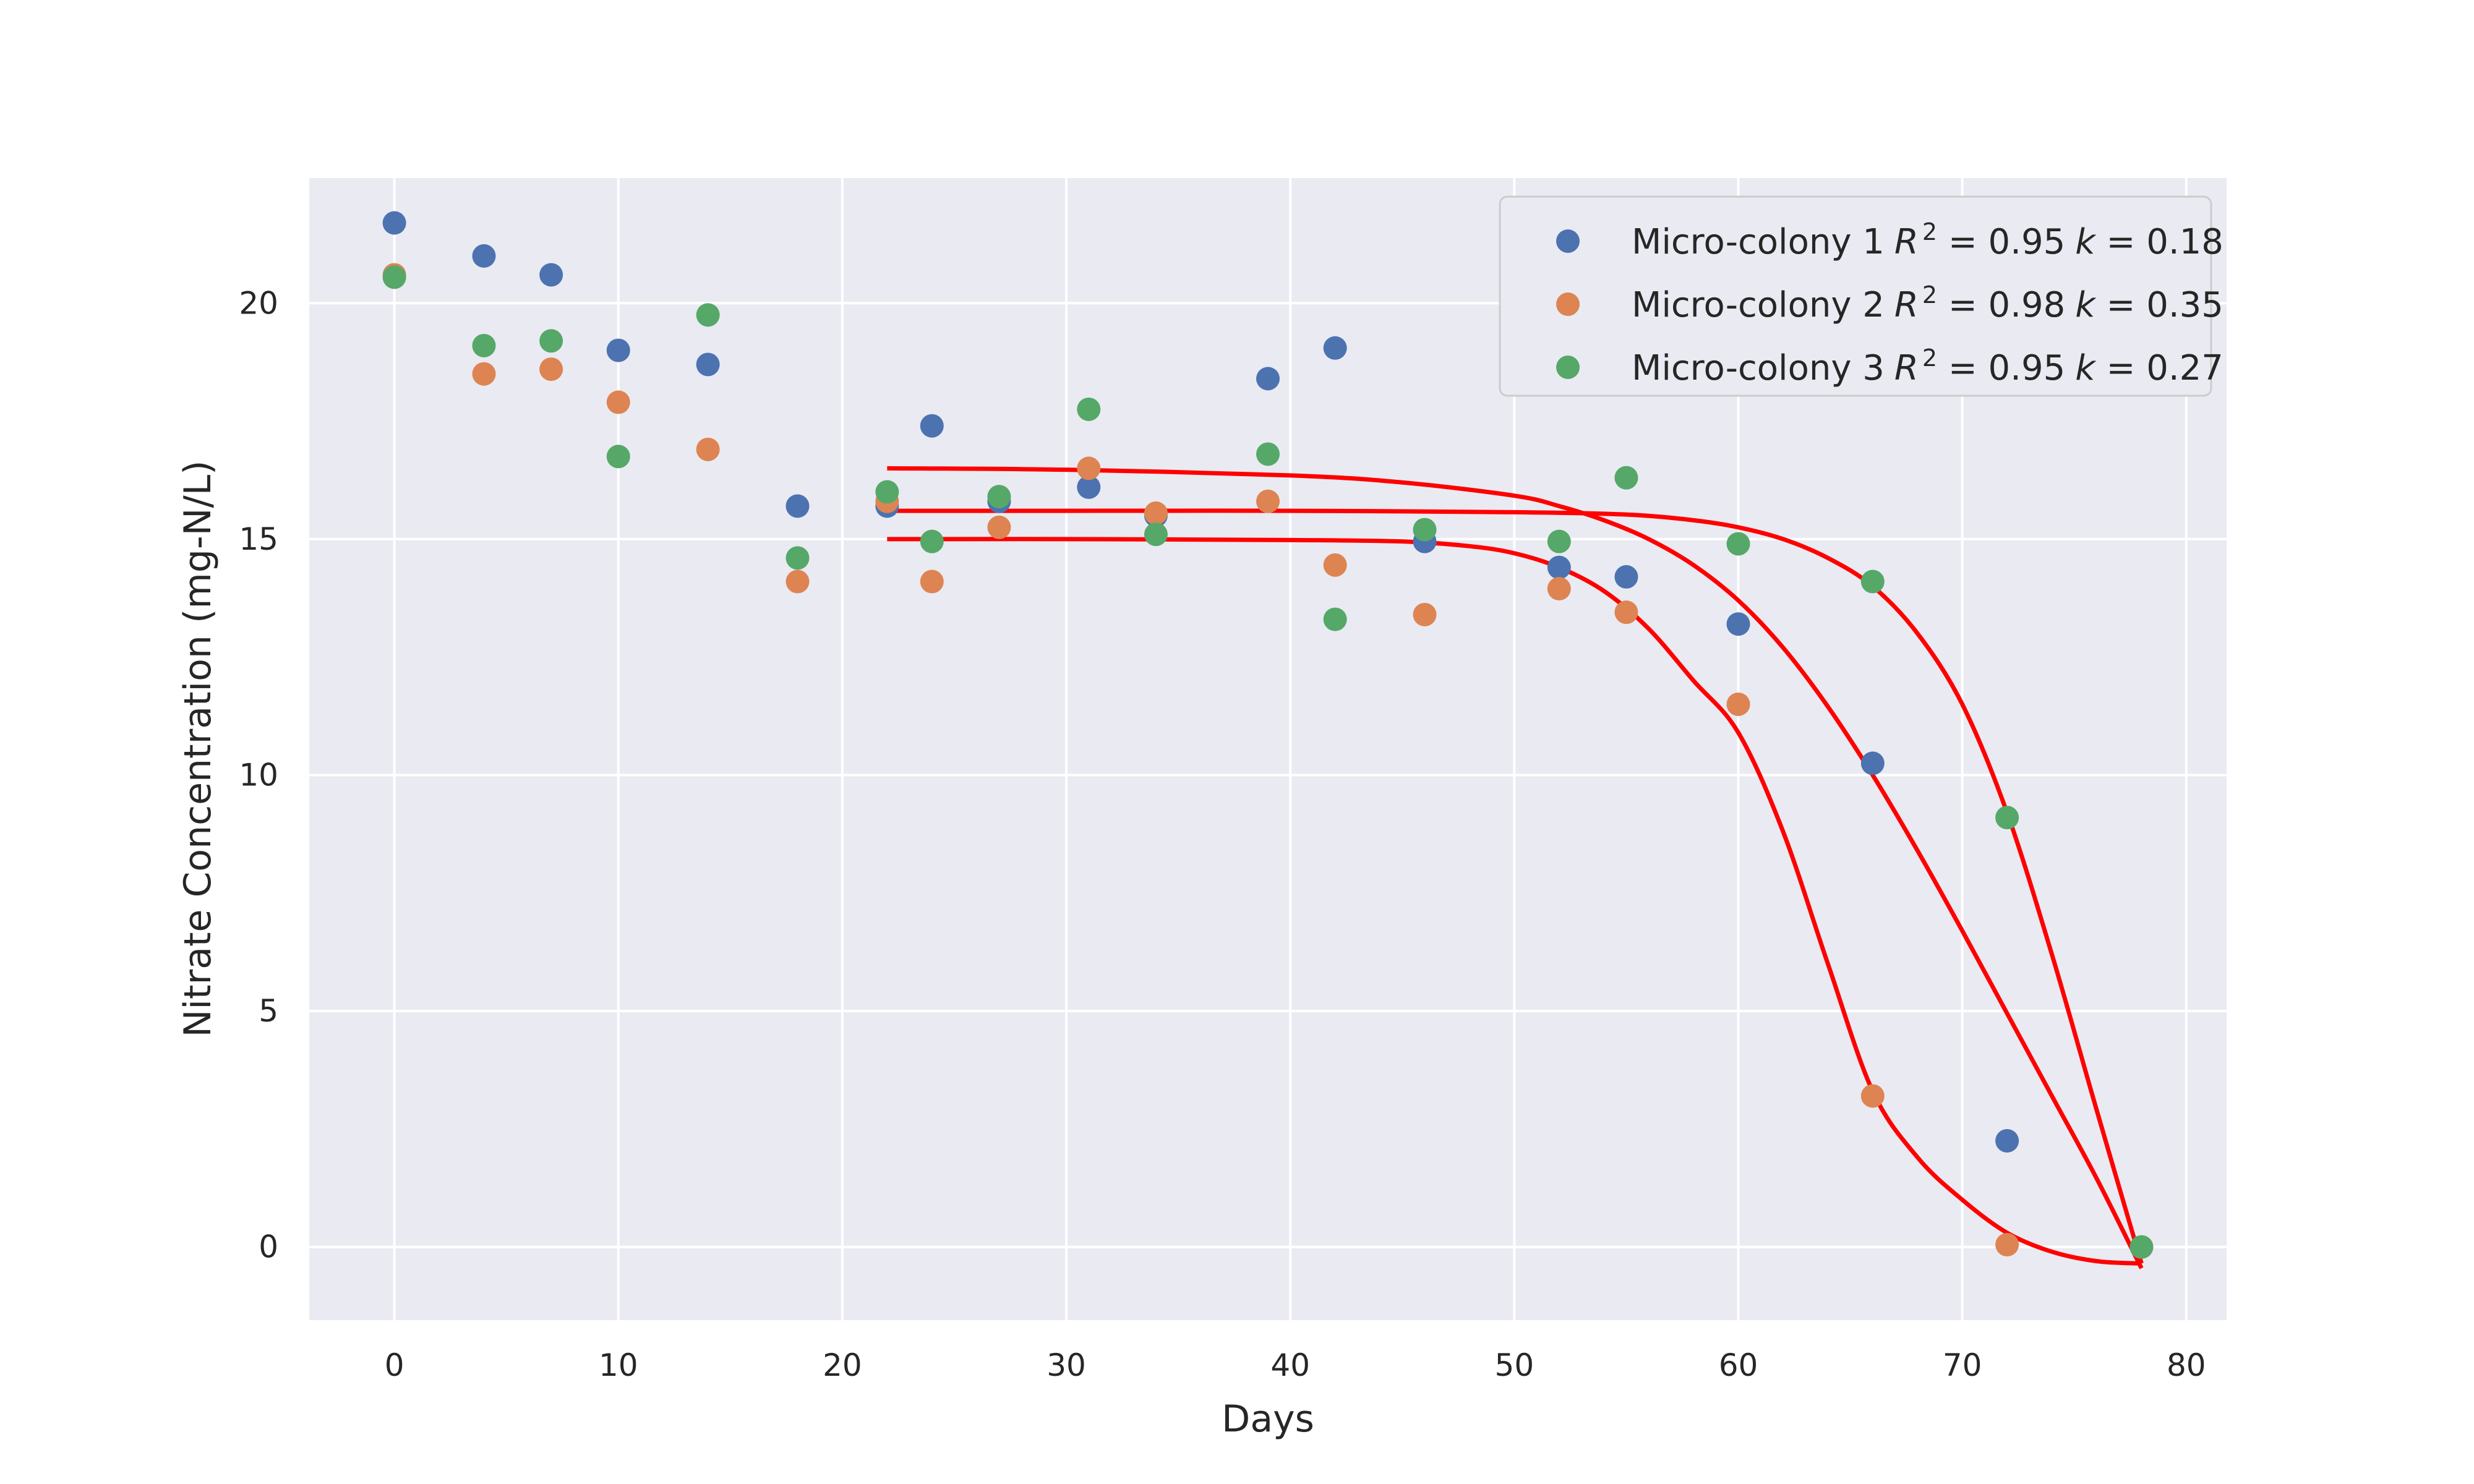 This screenshot has width=2474, height=1484. Describe the element at coordinates (618, 1365) in the screenshot. I see `x-tick-label: 10` at that location.